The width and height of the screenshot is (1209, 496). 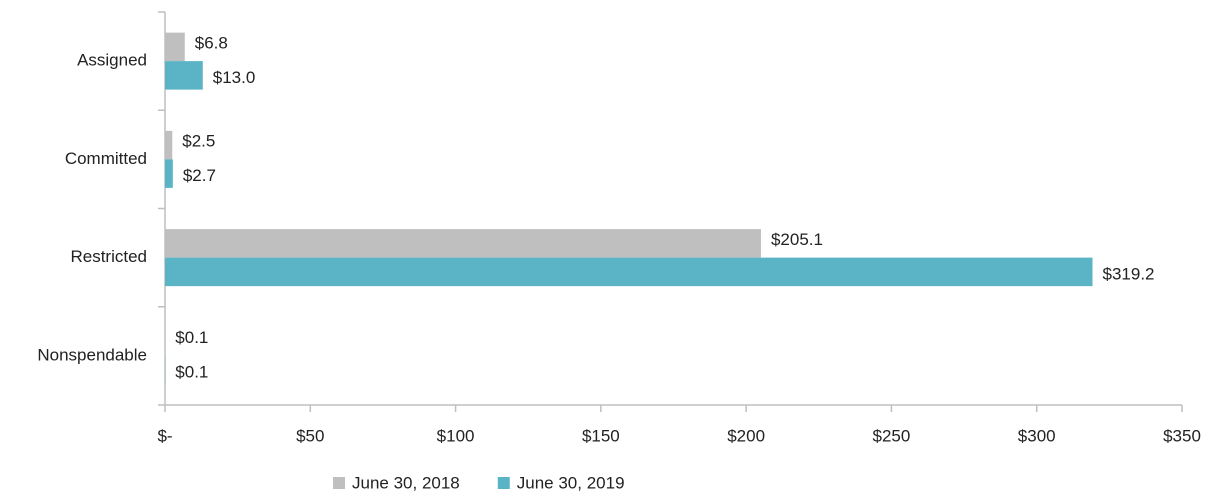 What do you see at coordinates (310, 435) in the screenshot?
I see `x-tick-label: $50` at bounding box center [310, 435].